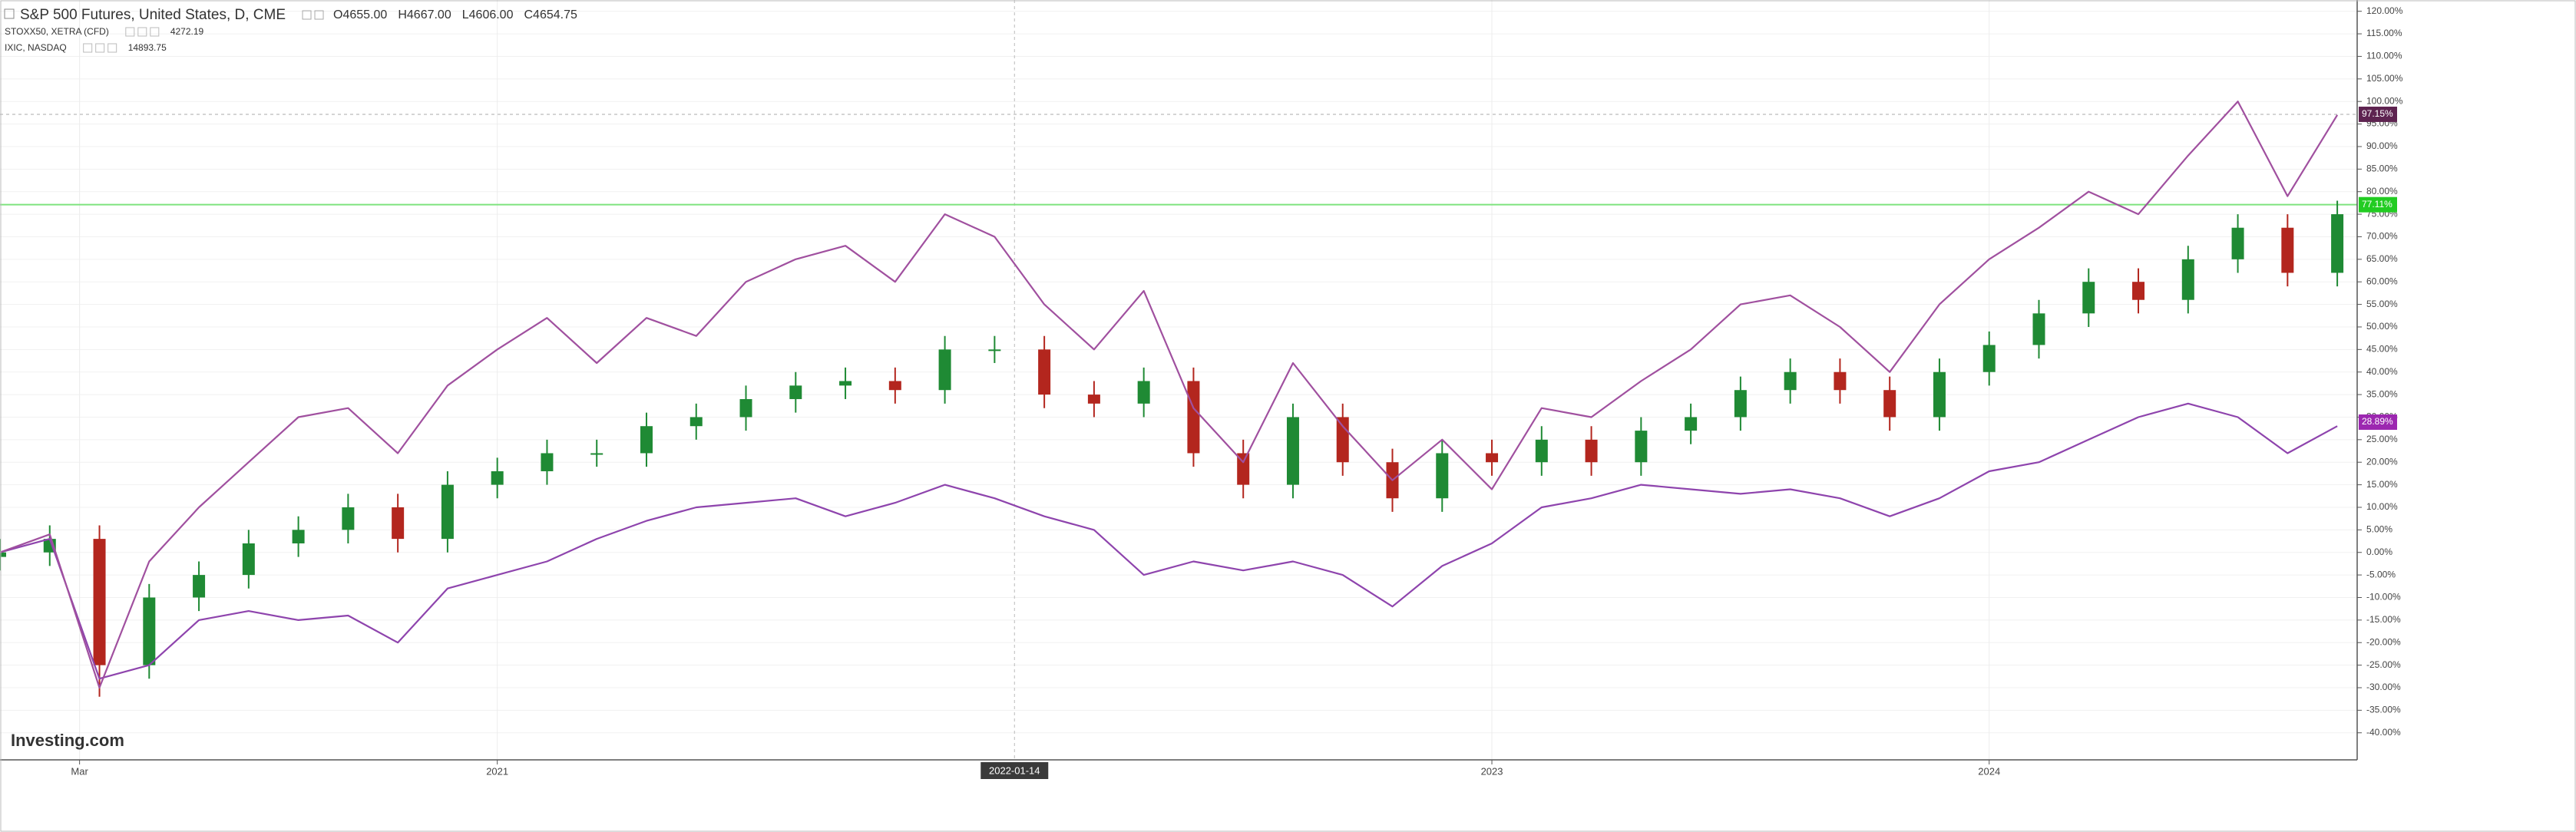  I want to click on legend-name: IXIC, NASDAQ, so click(36, 48).